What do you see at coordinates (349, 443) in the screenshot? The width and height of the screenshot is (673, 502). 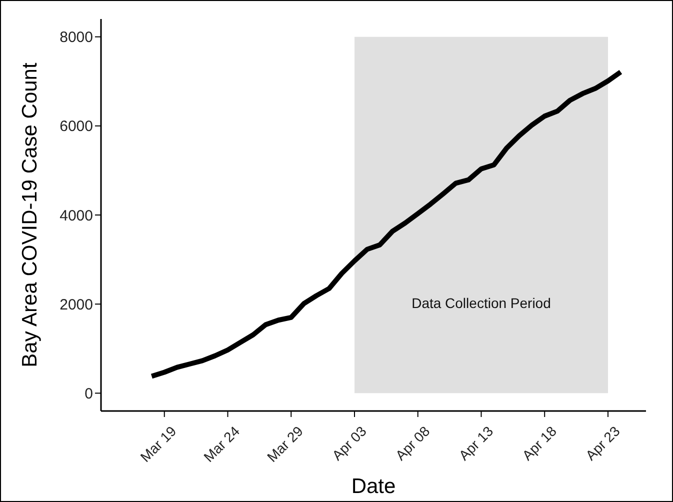 I see `x-tick-label: Apr 03` at bounding box center [349, 443].